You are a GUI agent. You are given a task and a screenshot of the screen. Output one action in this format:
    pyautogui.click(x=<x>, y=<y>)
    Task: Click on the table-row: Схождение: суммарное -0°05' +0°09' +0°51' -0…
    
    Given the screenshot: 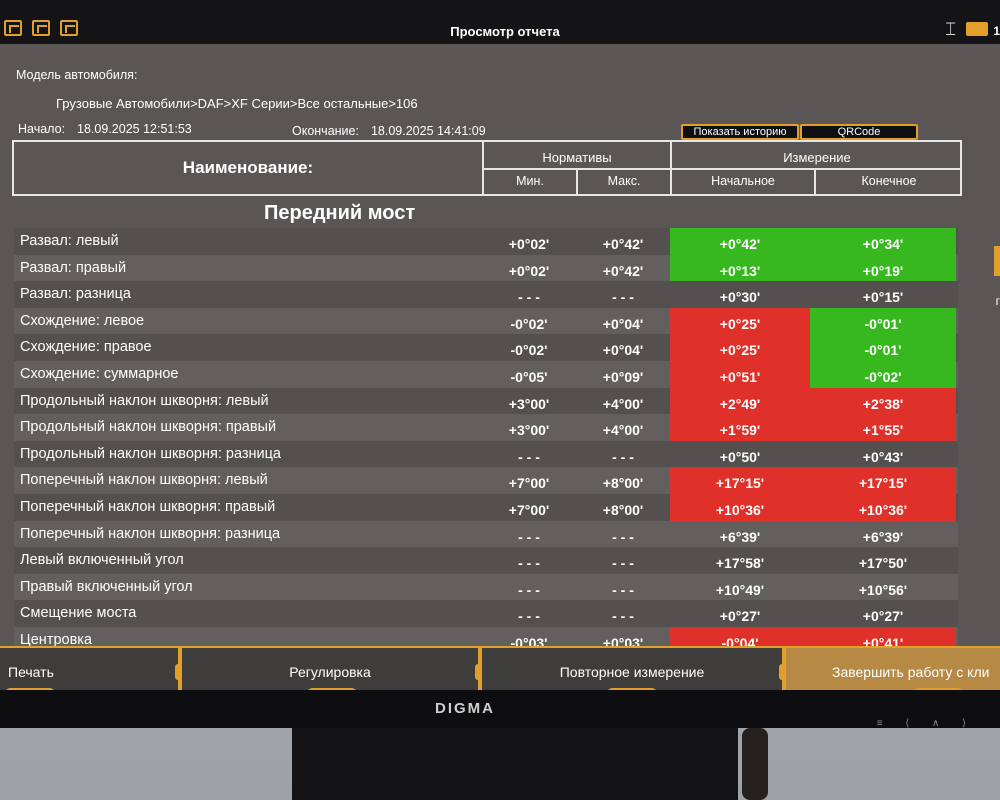 What is the action you would take?
    pyautogui.click(x=486, y=374)
    